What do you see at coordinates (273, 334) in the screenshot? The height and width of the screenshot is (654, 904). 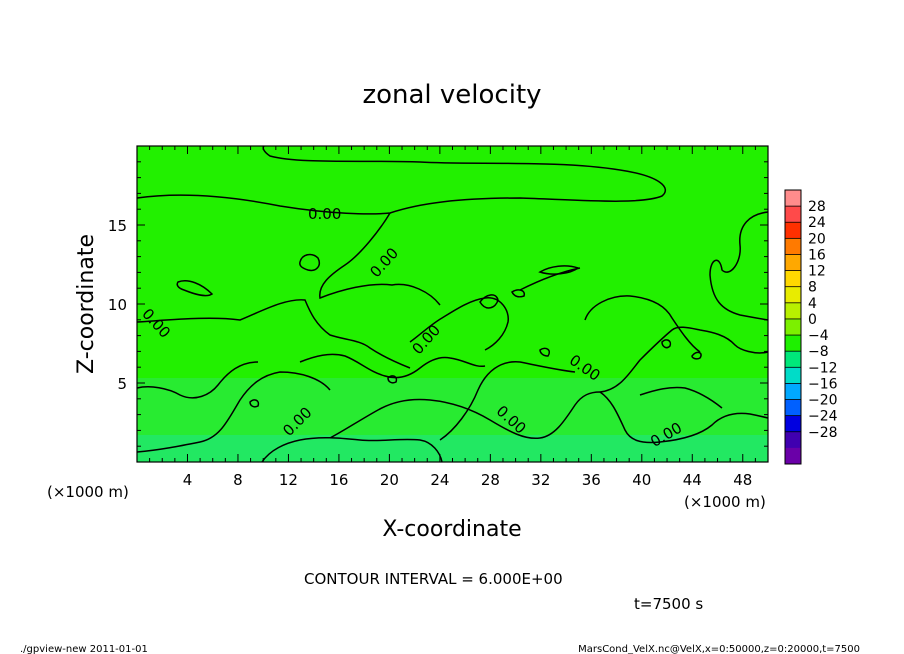 I see `contour-midleft` at bounding box center [273, 334].